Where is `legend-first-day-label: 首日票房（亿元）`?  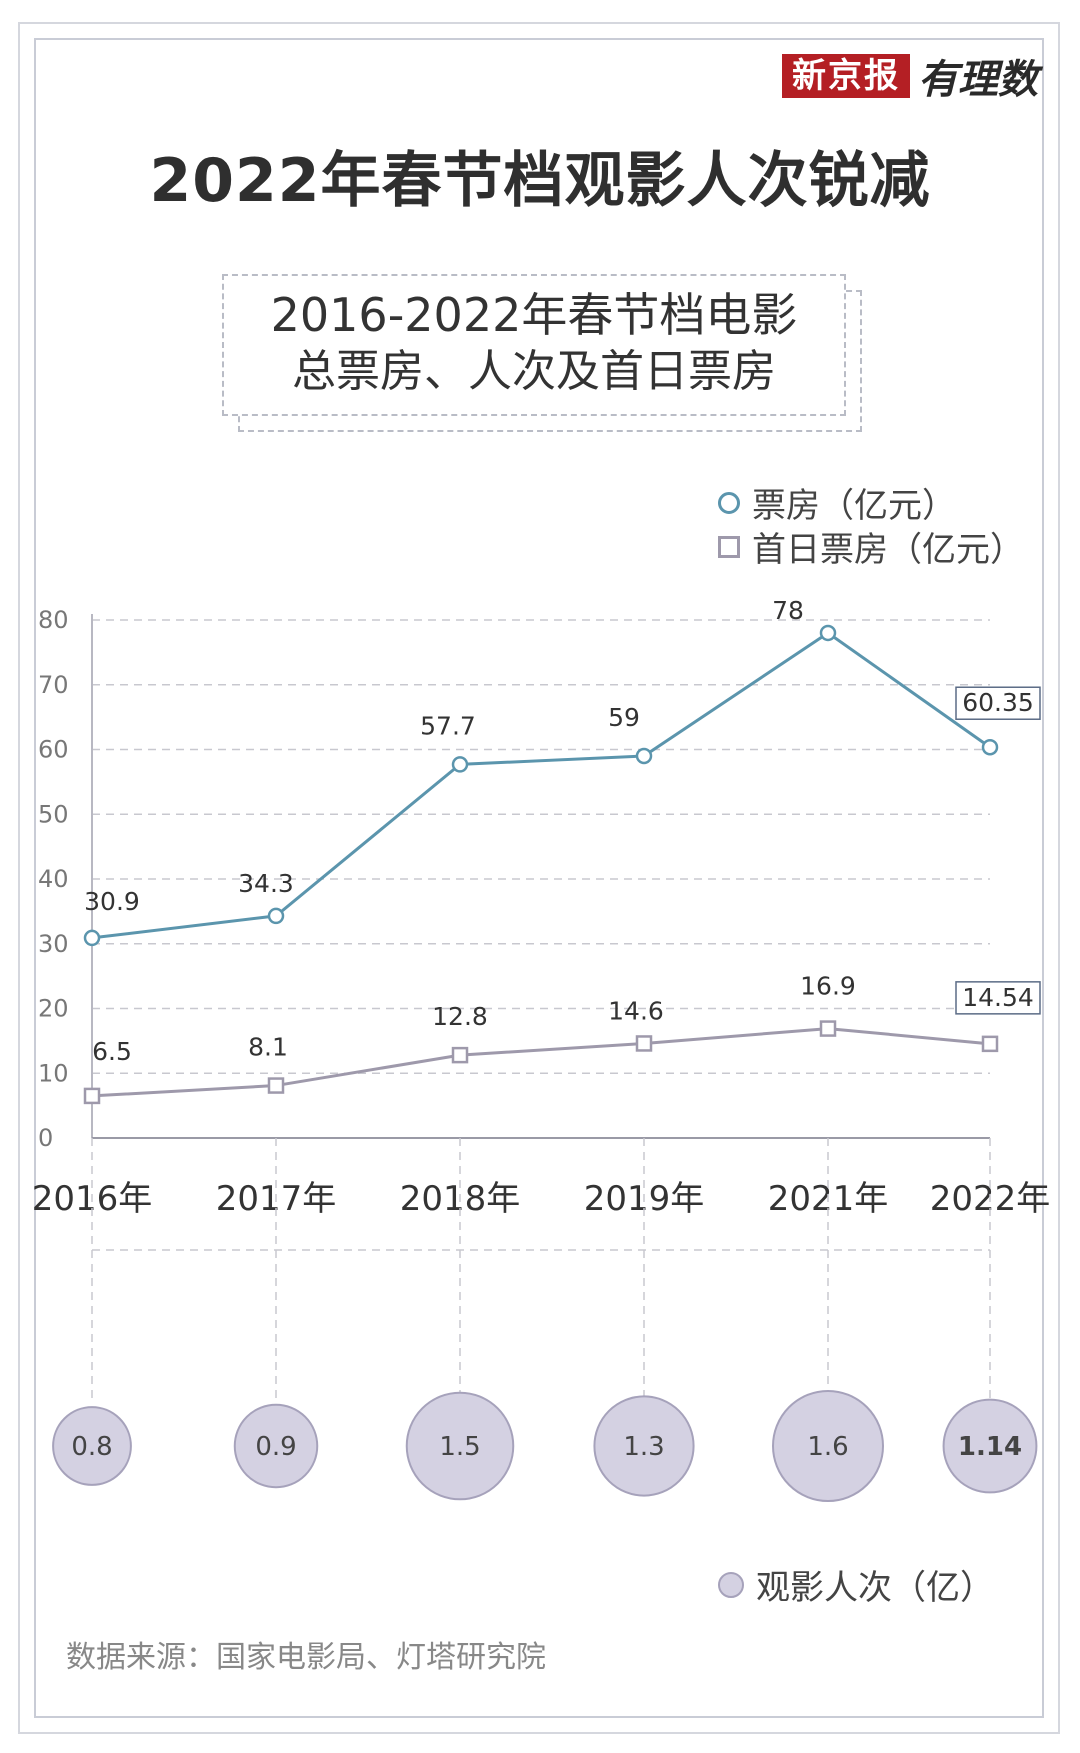 legend-first-day-label: 首日票房（亿元） is located at coordinates (888, 550).